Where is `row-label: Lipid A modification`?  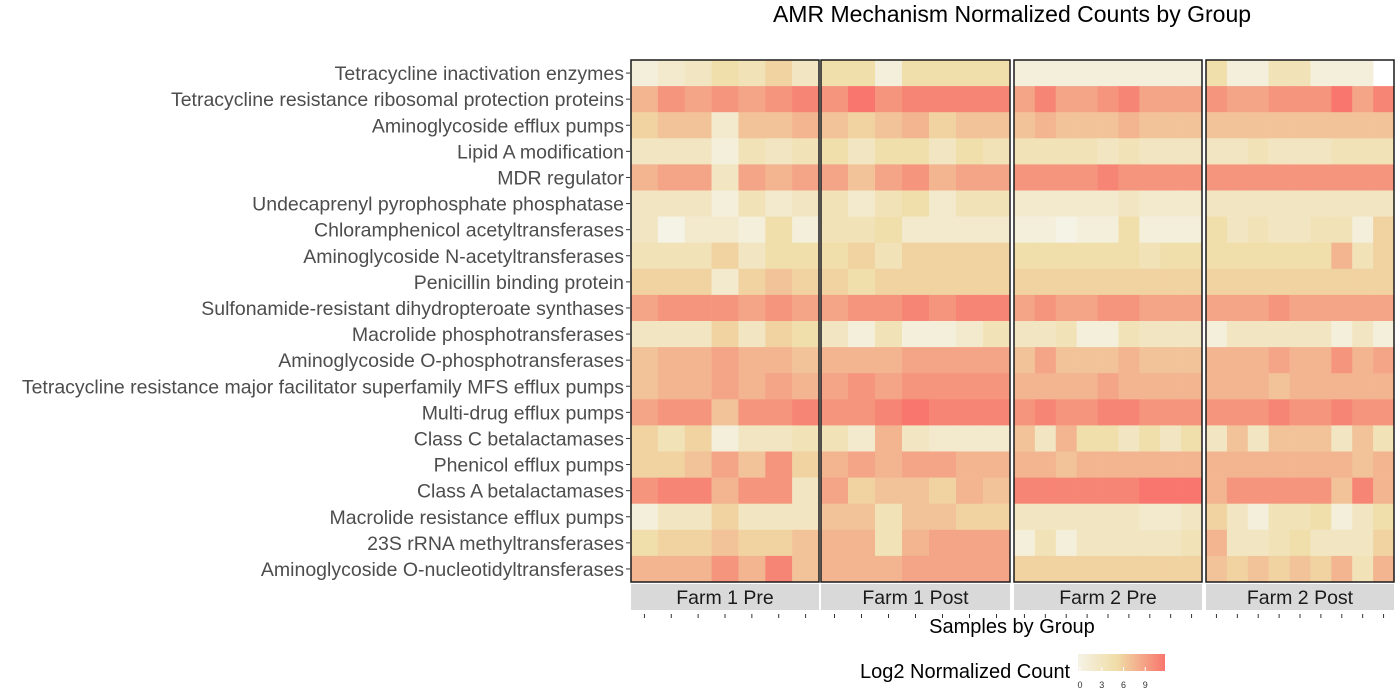
row-label: Lipid A modification is located at coordinates (540, 152).